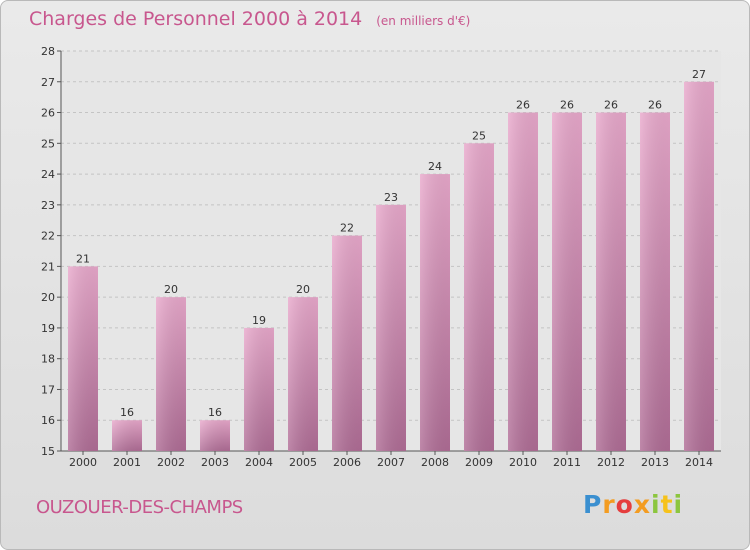 The height and width of the screenshot is (550, 750). What do you see at coordinates (83, 258) in the screenshot?
I see `bar-value-label: 21` at bounding box center [83, 258].